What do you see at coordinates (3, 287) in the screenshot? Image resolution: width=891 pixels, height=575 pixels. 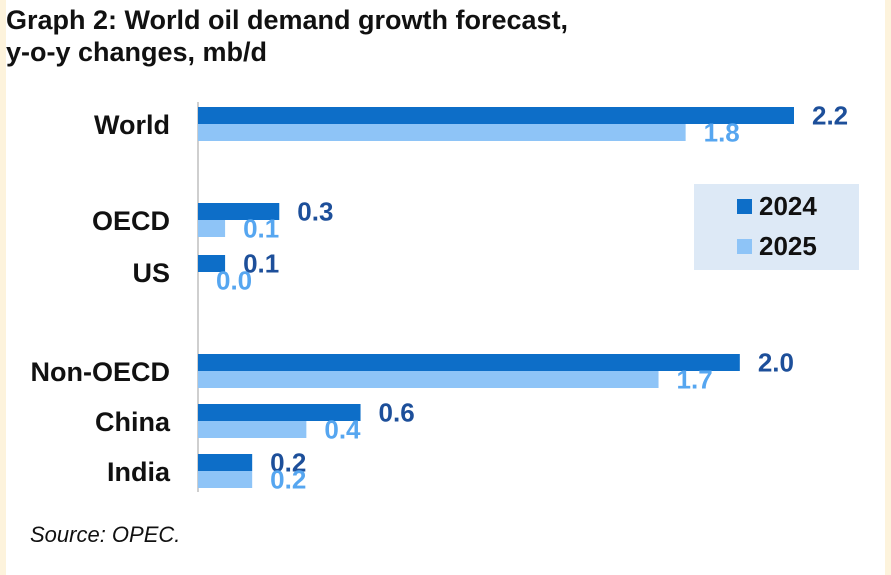 I see `page-edge-left` at bounding box center [3, 287].